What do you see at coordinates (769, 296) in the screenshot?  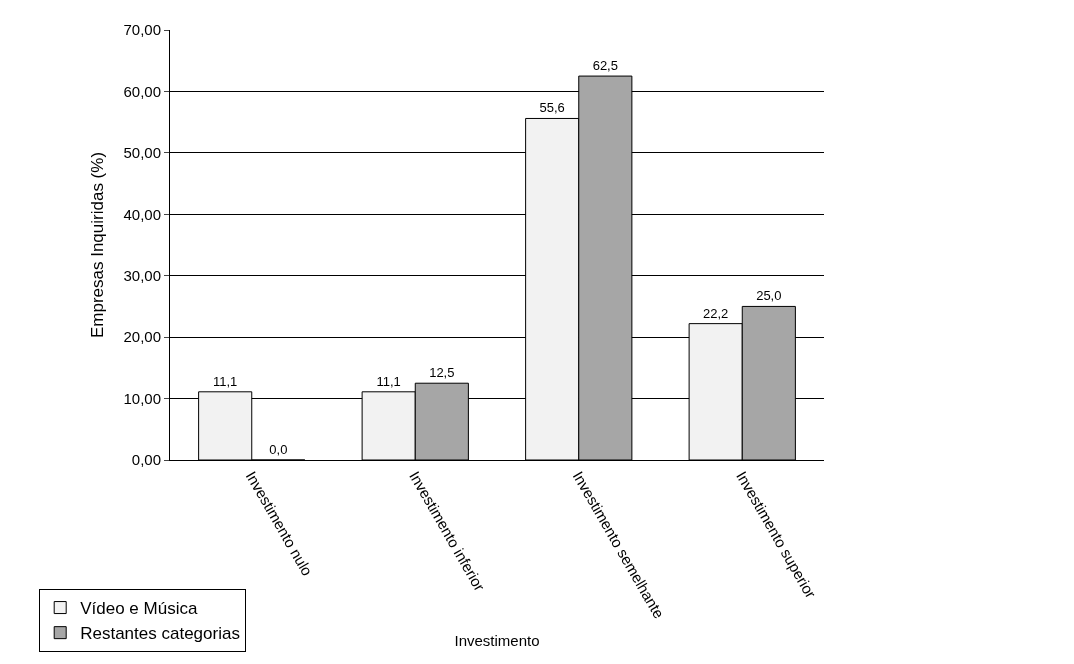 I see `data-label: 25,0` at bounding box center [769, 296].